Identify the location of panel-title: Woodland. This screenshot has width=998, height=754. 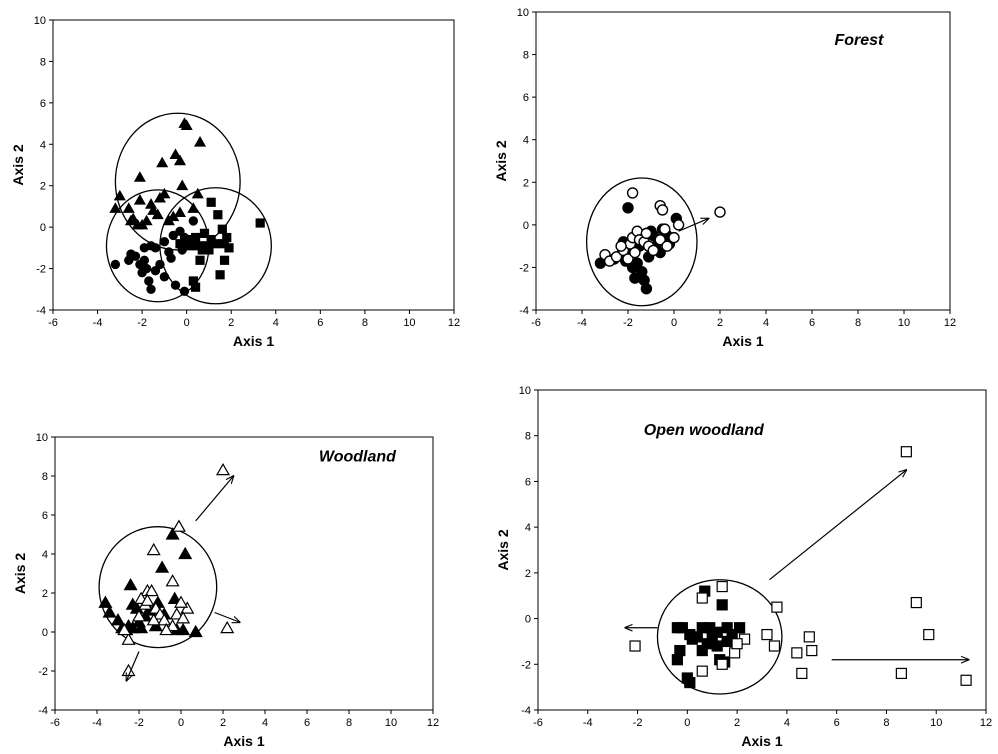
(358, 457).